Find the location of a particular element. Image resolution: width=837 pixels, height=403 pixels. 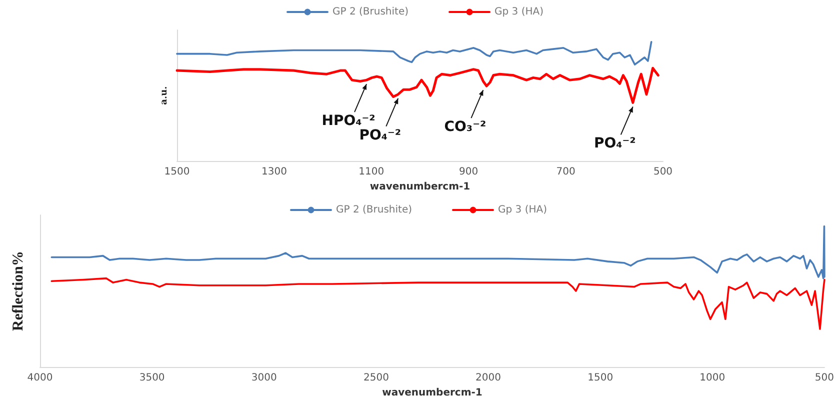

y-axis-title: a.u. is located at coordinates (165, 95).